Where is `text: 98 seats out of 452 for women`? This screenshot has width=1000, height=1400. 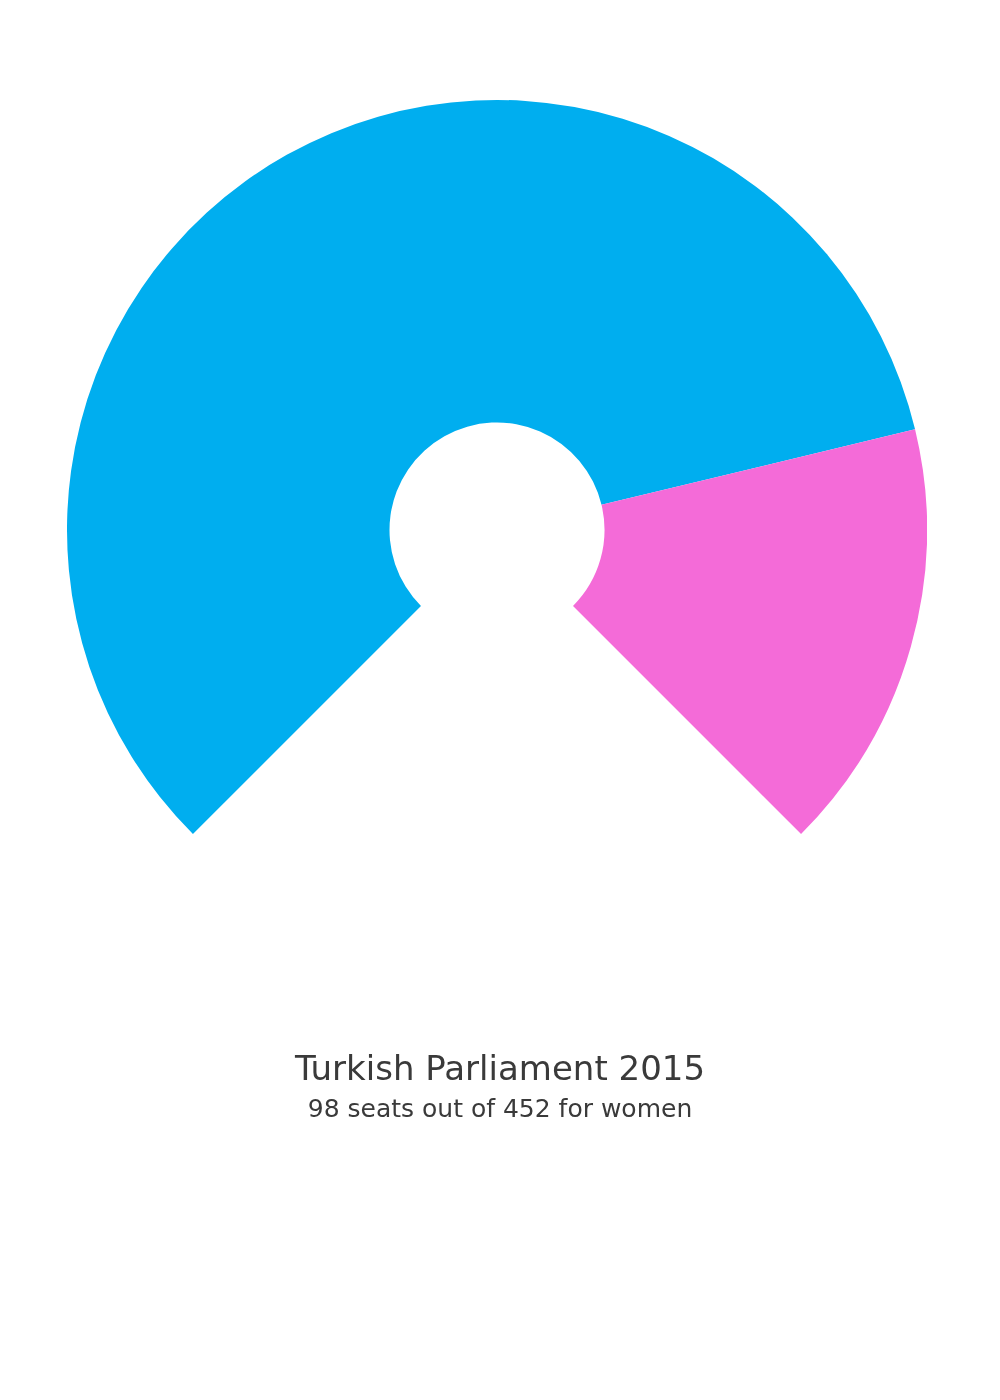 text: 98 seats out of 452 for women is located at coordinates (500, 1108).